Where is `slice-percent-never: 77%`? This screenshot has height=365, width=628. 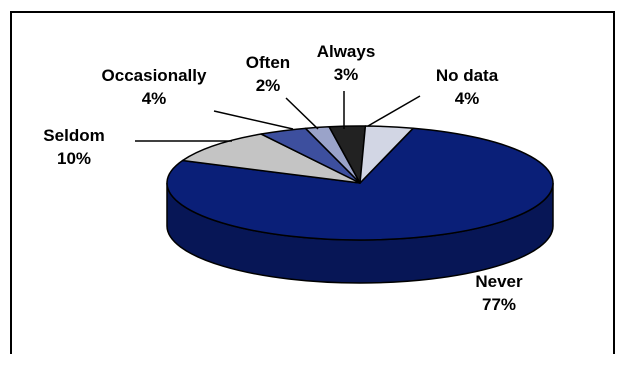 slice-percent-never: 77% is located at coordinates (499, 304).